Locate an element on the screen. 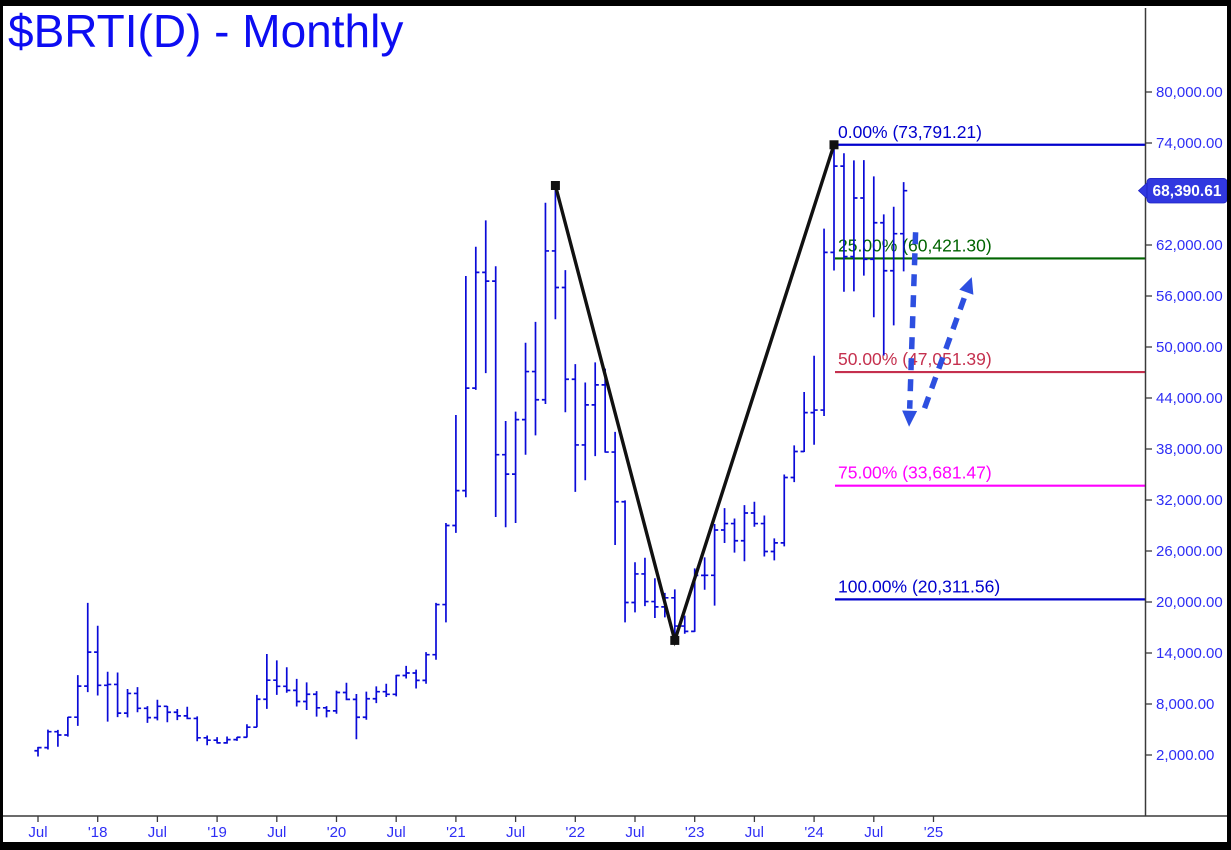 The image size is (1231, 850). fib-level-label: 50.00% (47,051.39) is located at coordinates (915, 359).